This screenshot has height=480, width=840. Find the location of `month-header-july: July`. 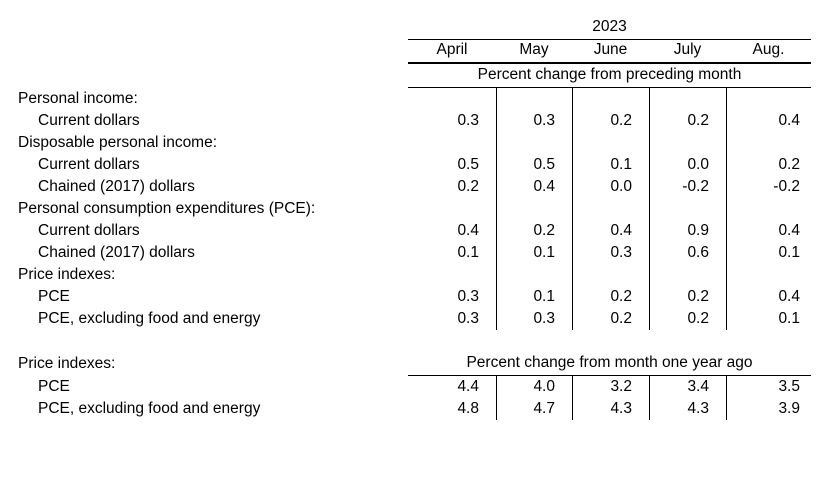

month-header-july: July is located at coordinates (687, 52).